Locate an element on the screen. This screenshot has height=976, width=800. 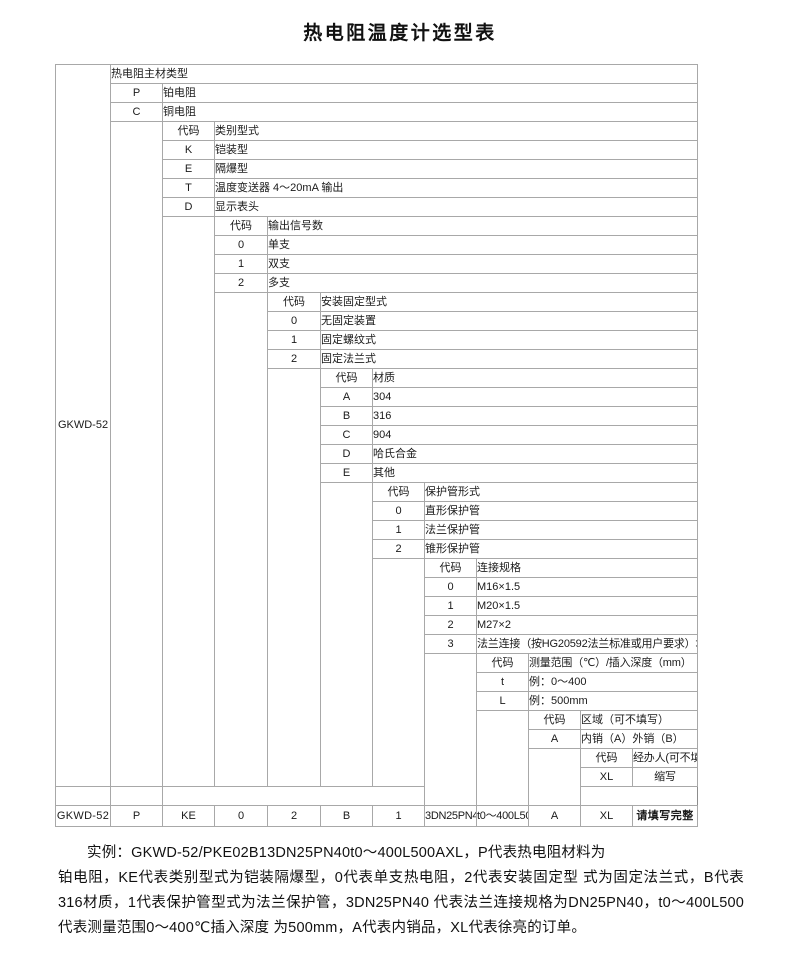
code-mounting-1: 1 is located at coordinates (294, 340).